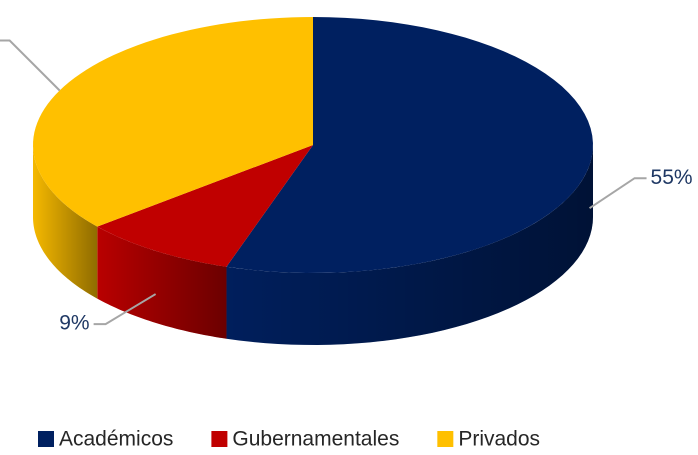  Describe the element at coordinates (74, 323) in the screenshot. I see `data-label: 9%` at that location.